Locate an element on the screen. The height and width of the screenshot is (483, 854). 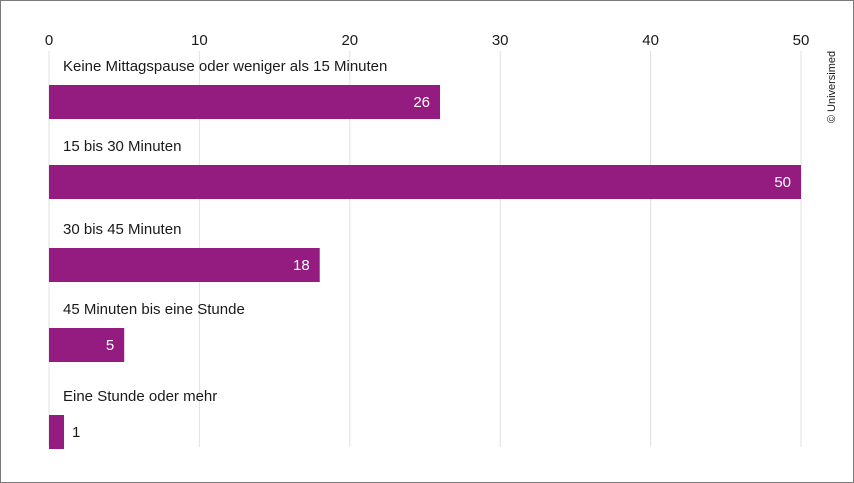
credit-text: © Universimed is located at coordinates (832, 87).